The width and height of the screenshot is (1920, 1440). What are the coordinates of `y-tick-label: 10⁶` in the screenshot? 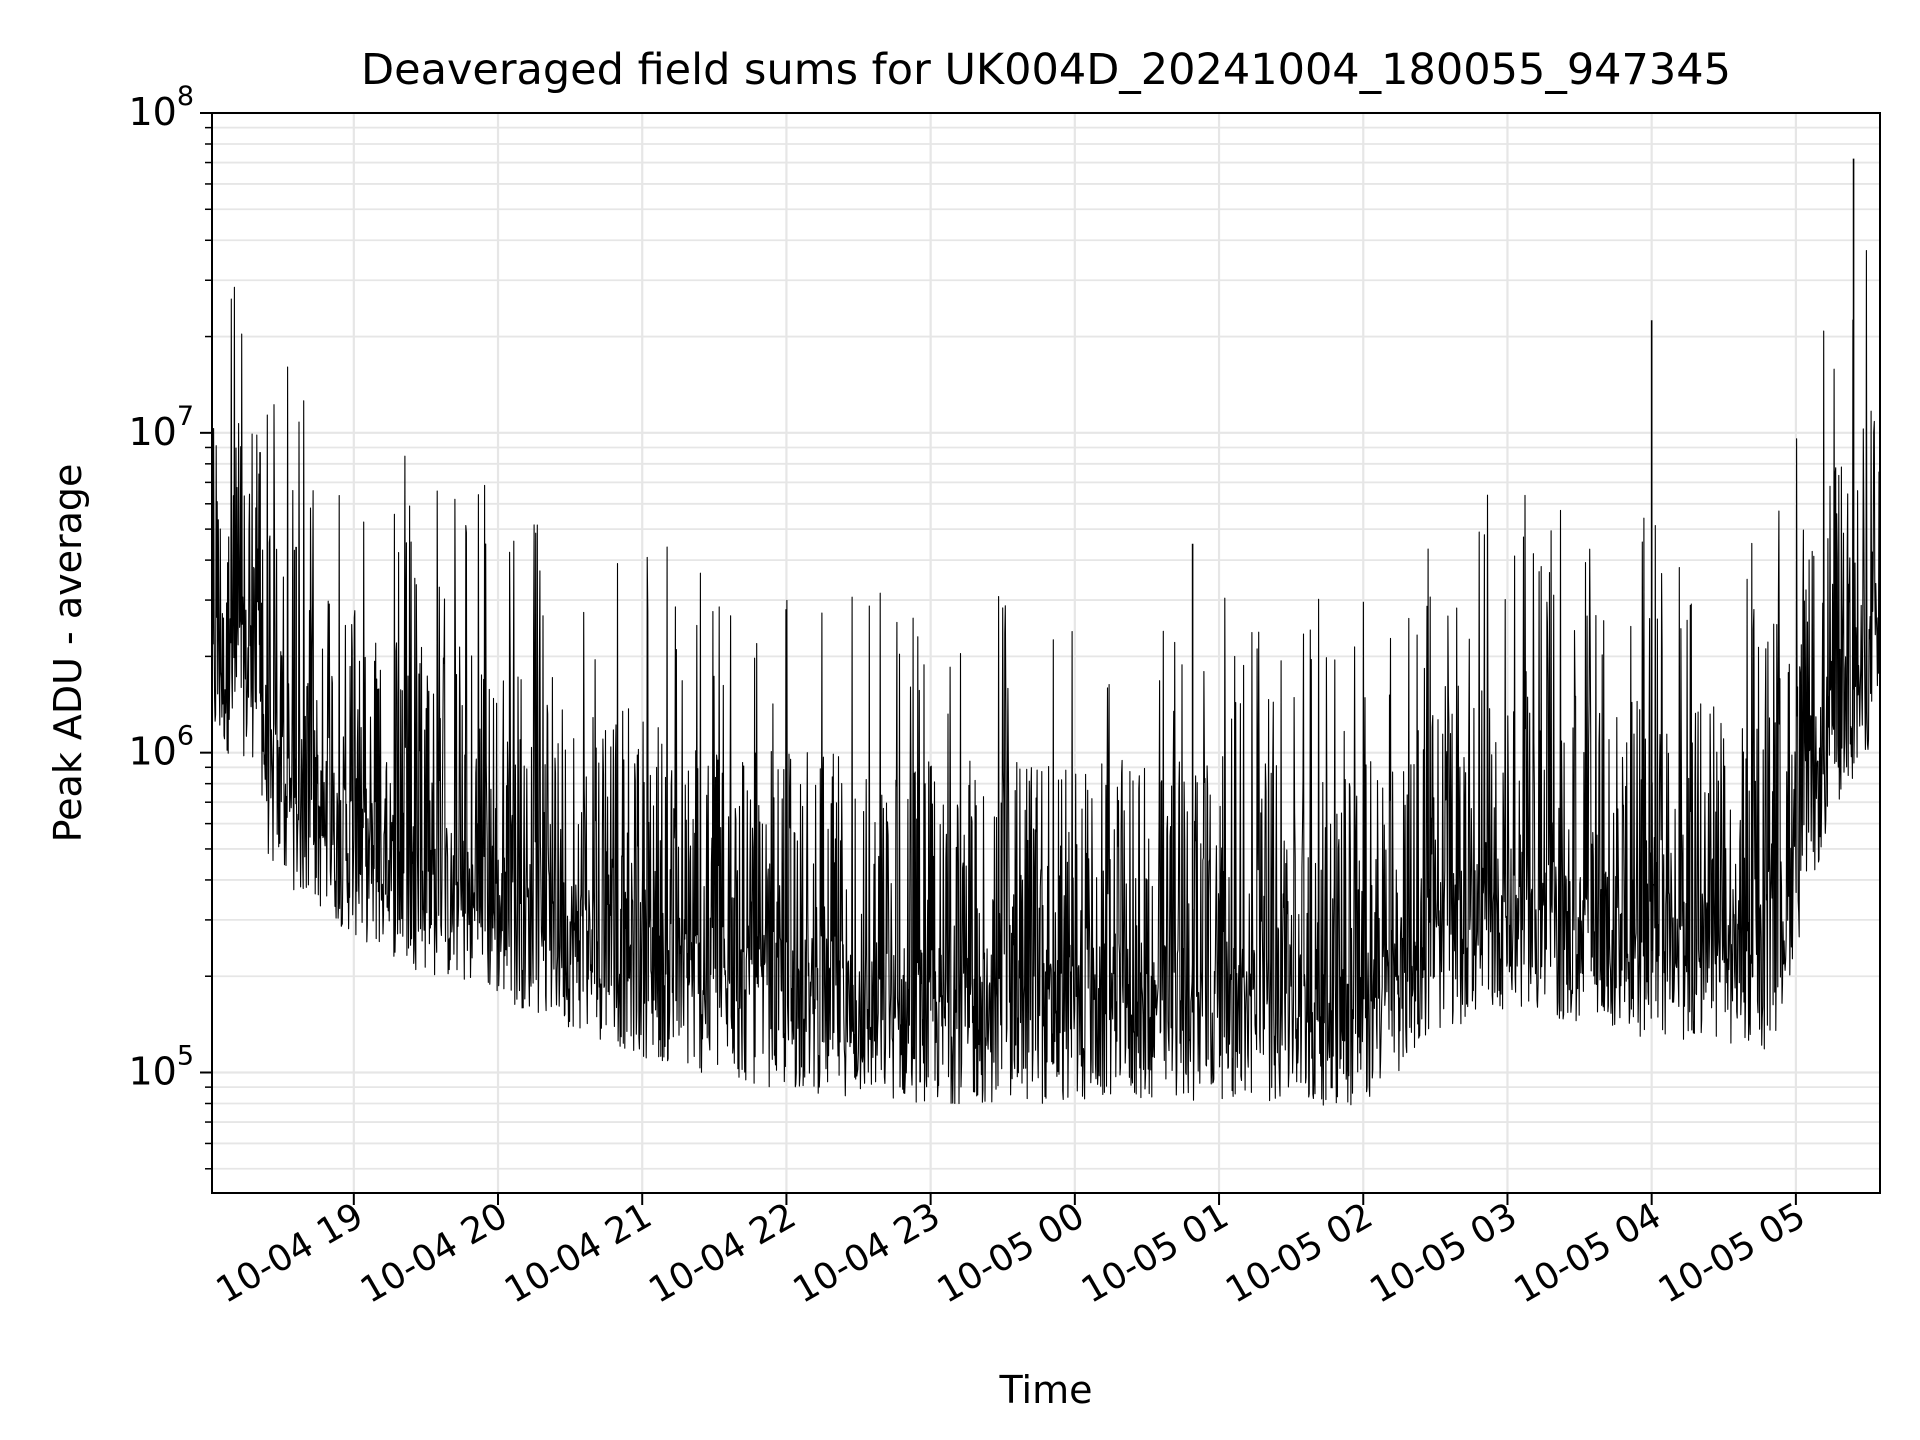 It's located at (161, 747).